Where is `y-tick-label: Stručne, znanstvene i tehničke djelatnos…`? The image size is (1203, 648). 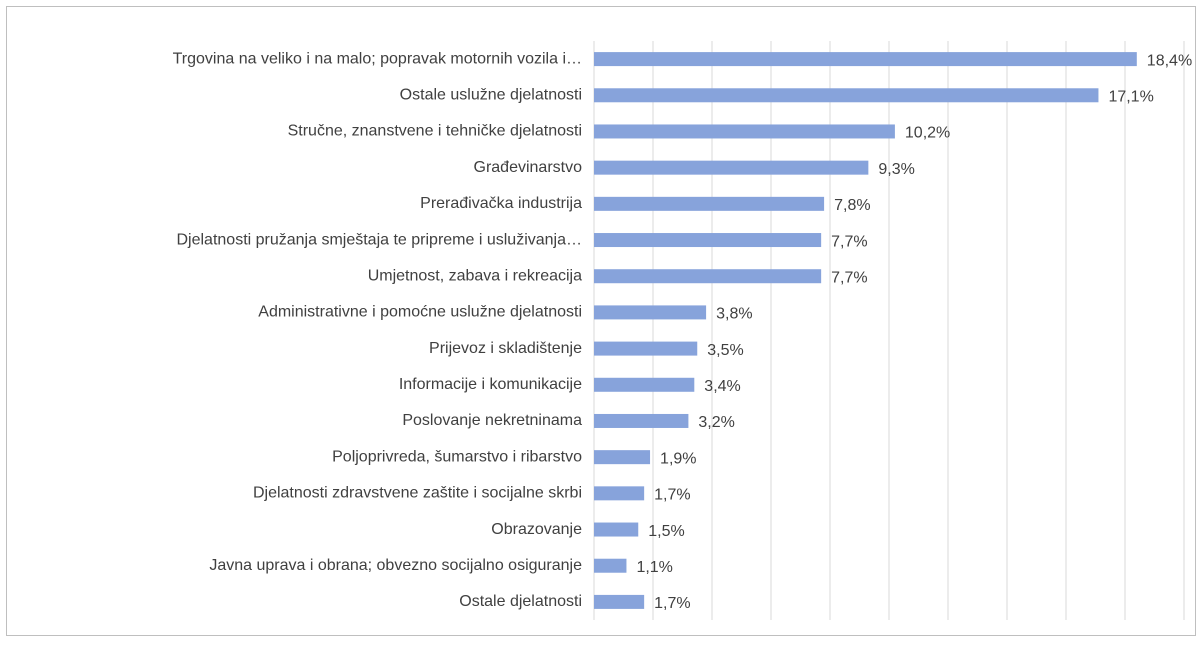 y-tick-label: Stručne, znanstvene i tehničke djelatnos… is located at coordinates (435, 131).